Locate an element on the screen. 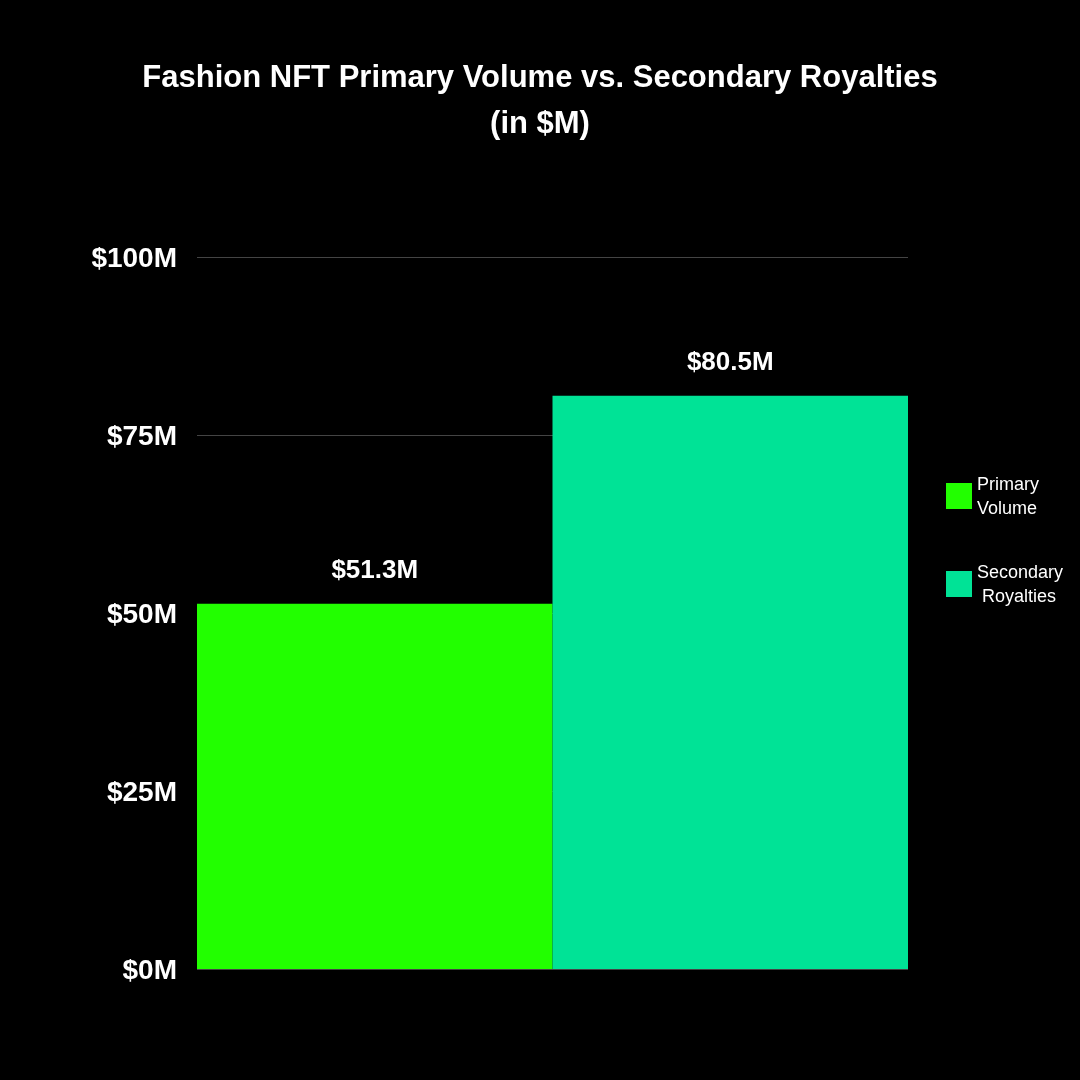  y-tick-label: $50M is located at coordinates (141, 613).